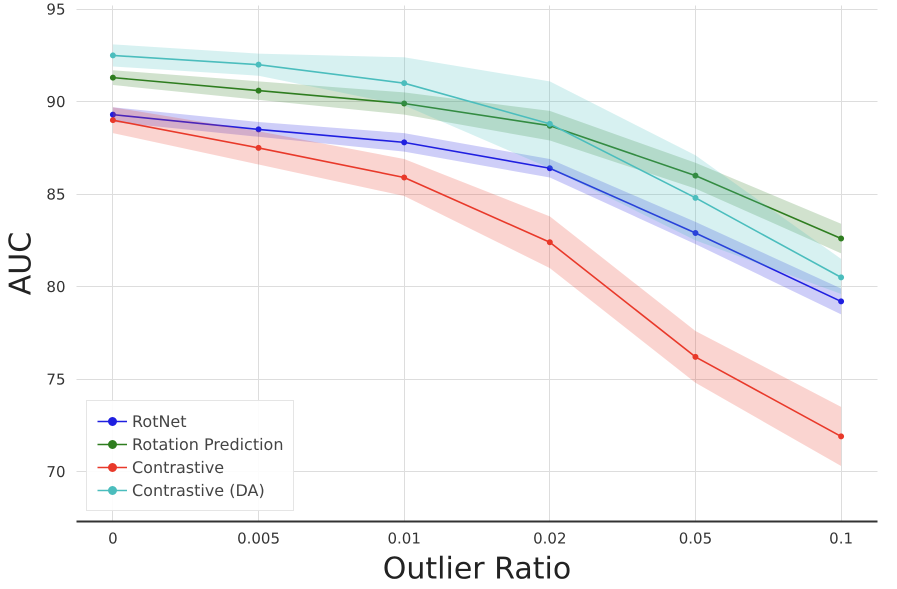 The height and width of the screenshot is (589, 897). Describe the element at coordinates (56, 379) in the screenshot. I see `y-tick-label: 75` at that location.